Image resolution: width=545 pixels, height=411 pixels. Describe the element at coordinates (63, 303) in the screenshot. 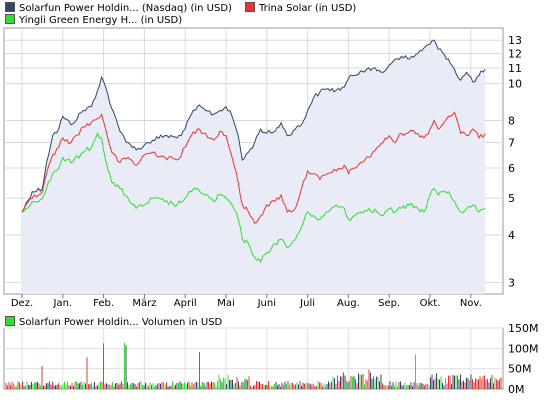

I see `price-x-tick-label: Jan.` at that location.